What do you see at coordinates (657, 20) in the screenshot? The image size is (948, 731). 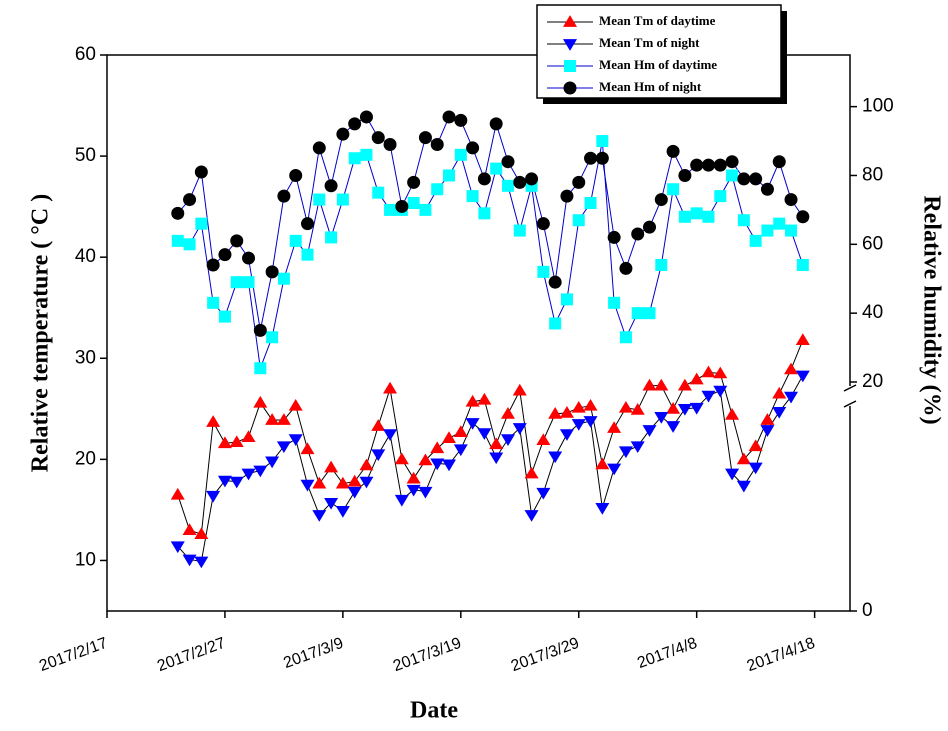 I see `legend-label: Mean Tm of daytime` at bounding box center [657, 20].